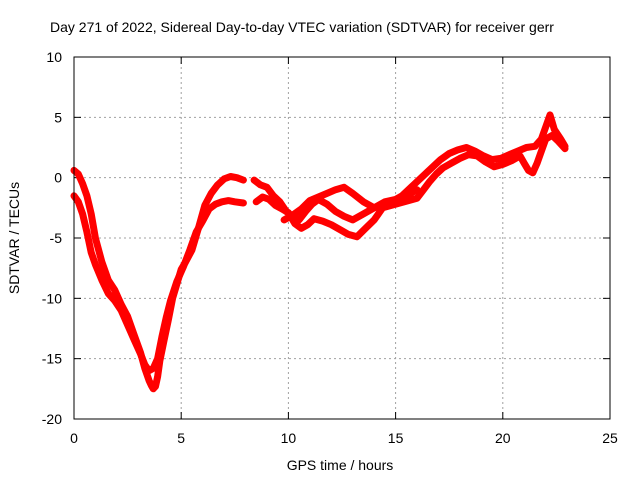  What do you see at coordinates (14, 238) in the screenshot?
I see `y-axis-label: SDTVAR / TECUs` at bounding box center [14, 238].